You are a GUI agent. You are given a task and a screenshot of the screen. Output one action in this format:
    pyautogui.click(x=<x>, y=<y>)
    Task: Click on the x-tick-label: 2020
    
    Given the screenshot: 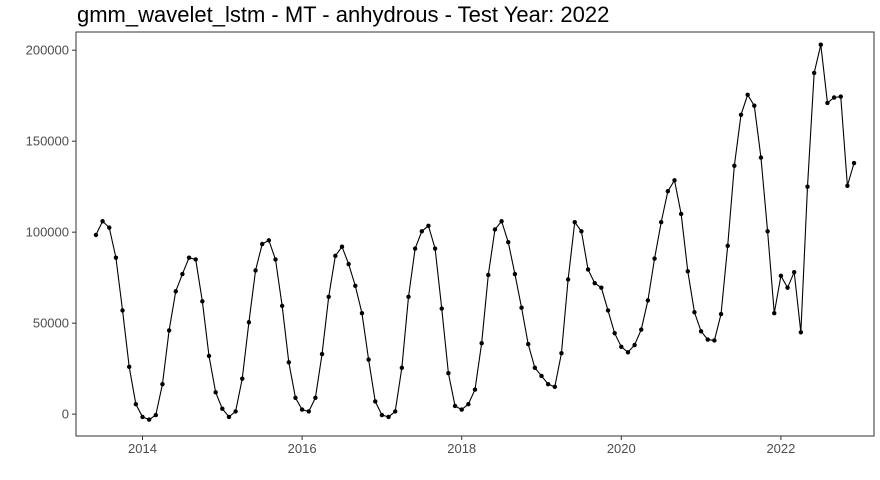 What is the action you would take?
    pyautogui.click(x=621, y=448)
    